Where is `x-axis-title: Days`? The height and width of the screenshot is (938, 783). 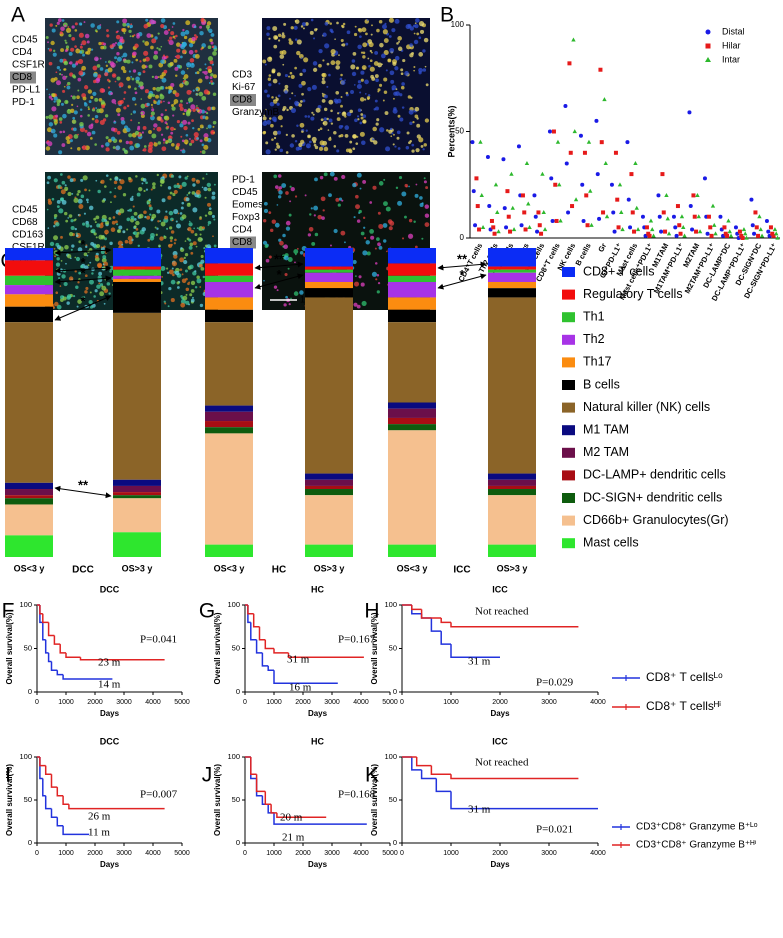
x-axis-title: Days is located at coordinates (500, 864).